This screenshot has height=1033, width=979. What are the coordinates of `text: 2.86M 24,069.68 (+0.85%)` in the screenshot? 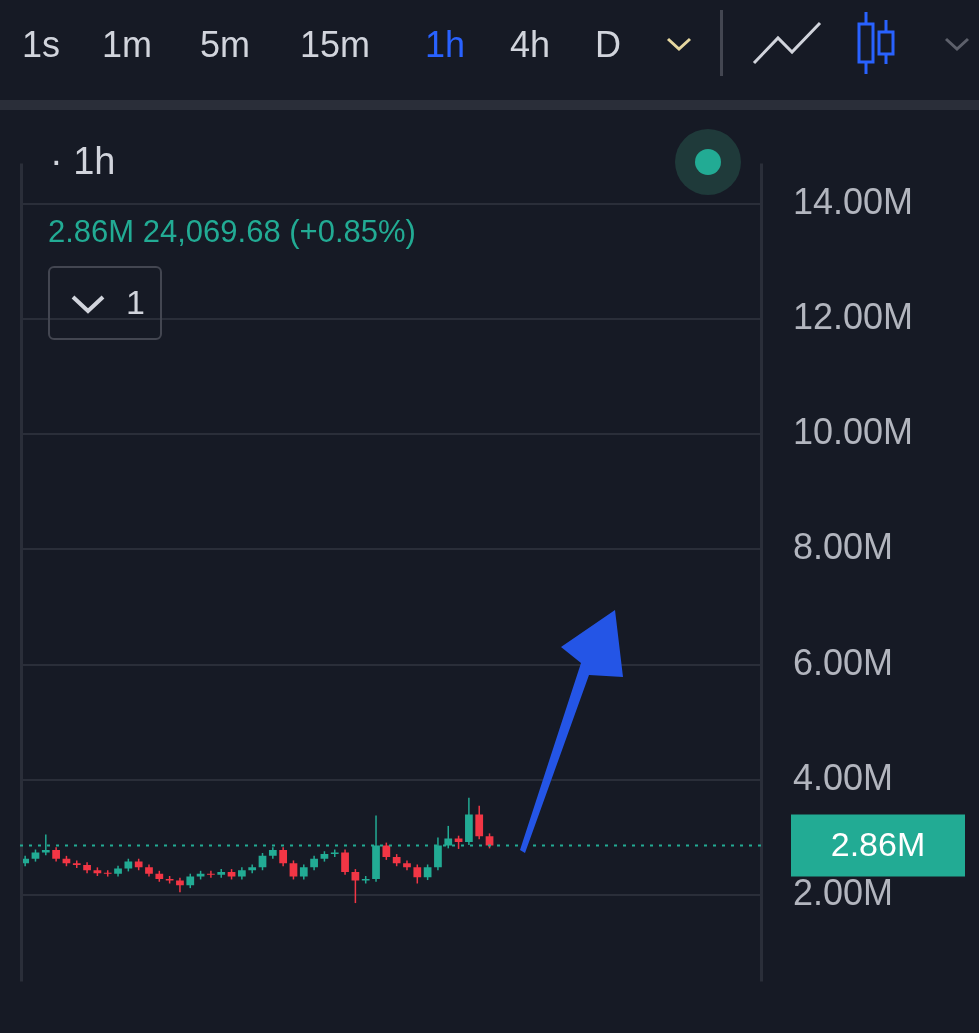 It's located at (232, 232).